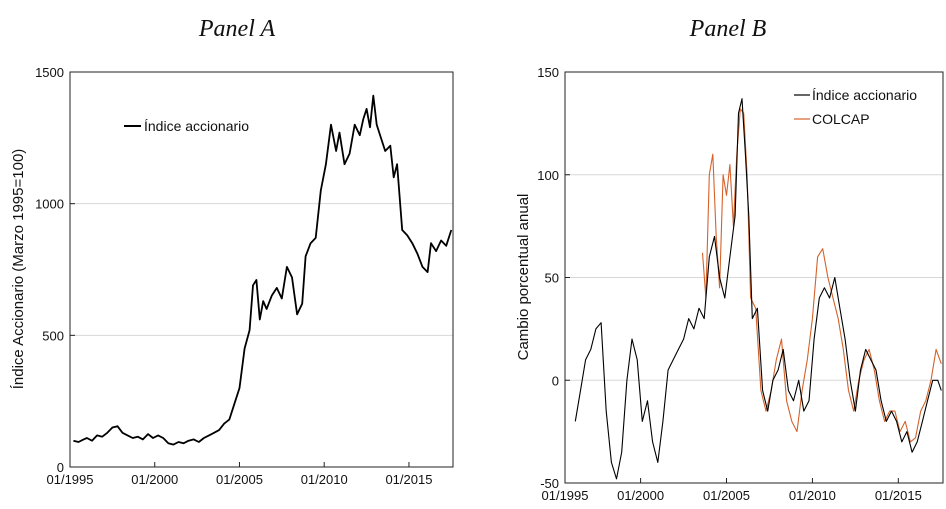 The width and height of the screenshot is (946, 509). Describe the element at coordinates (154, 479) in the screenshot. I see `panel-a-x-tick-label: 01/2000` at that location.